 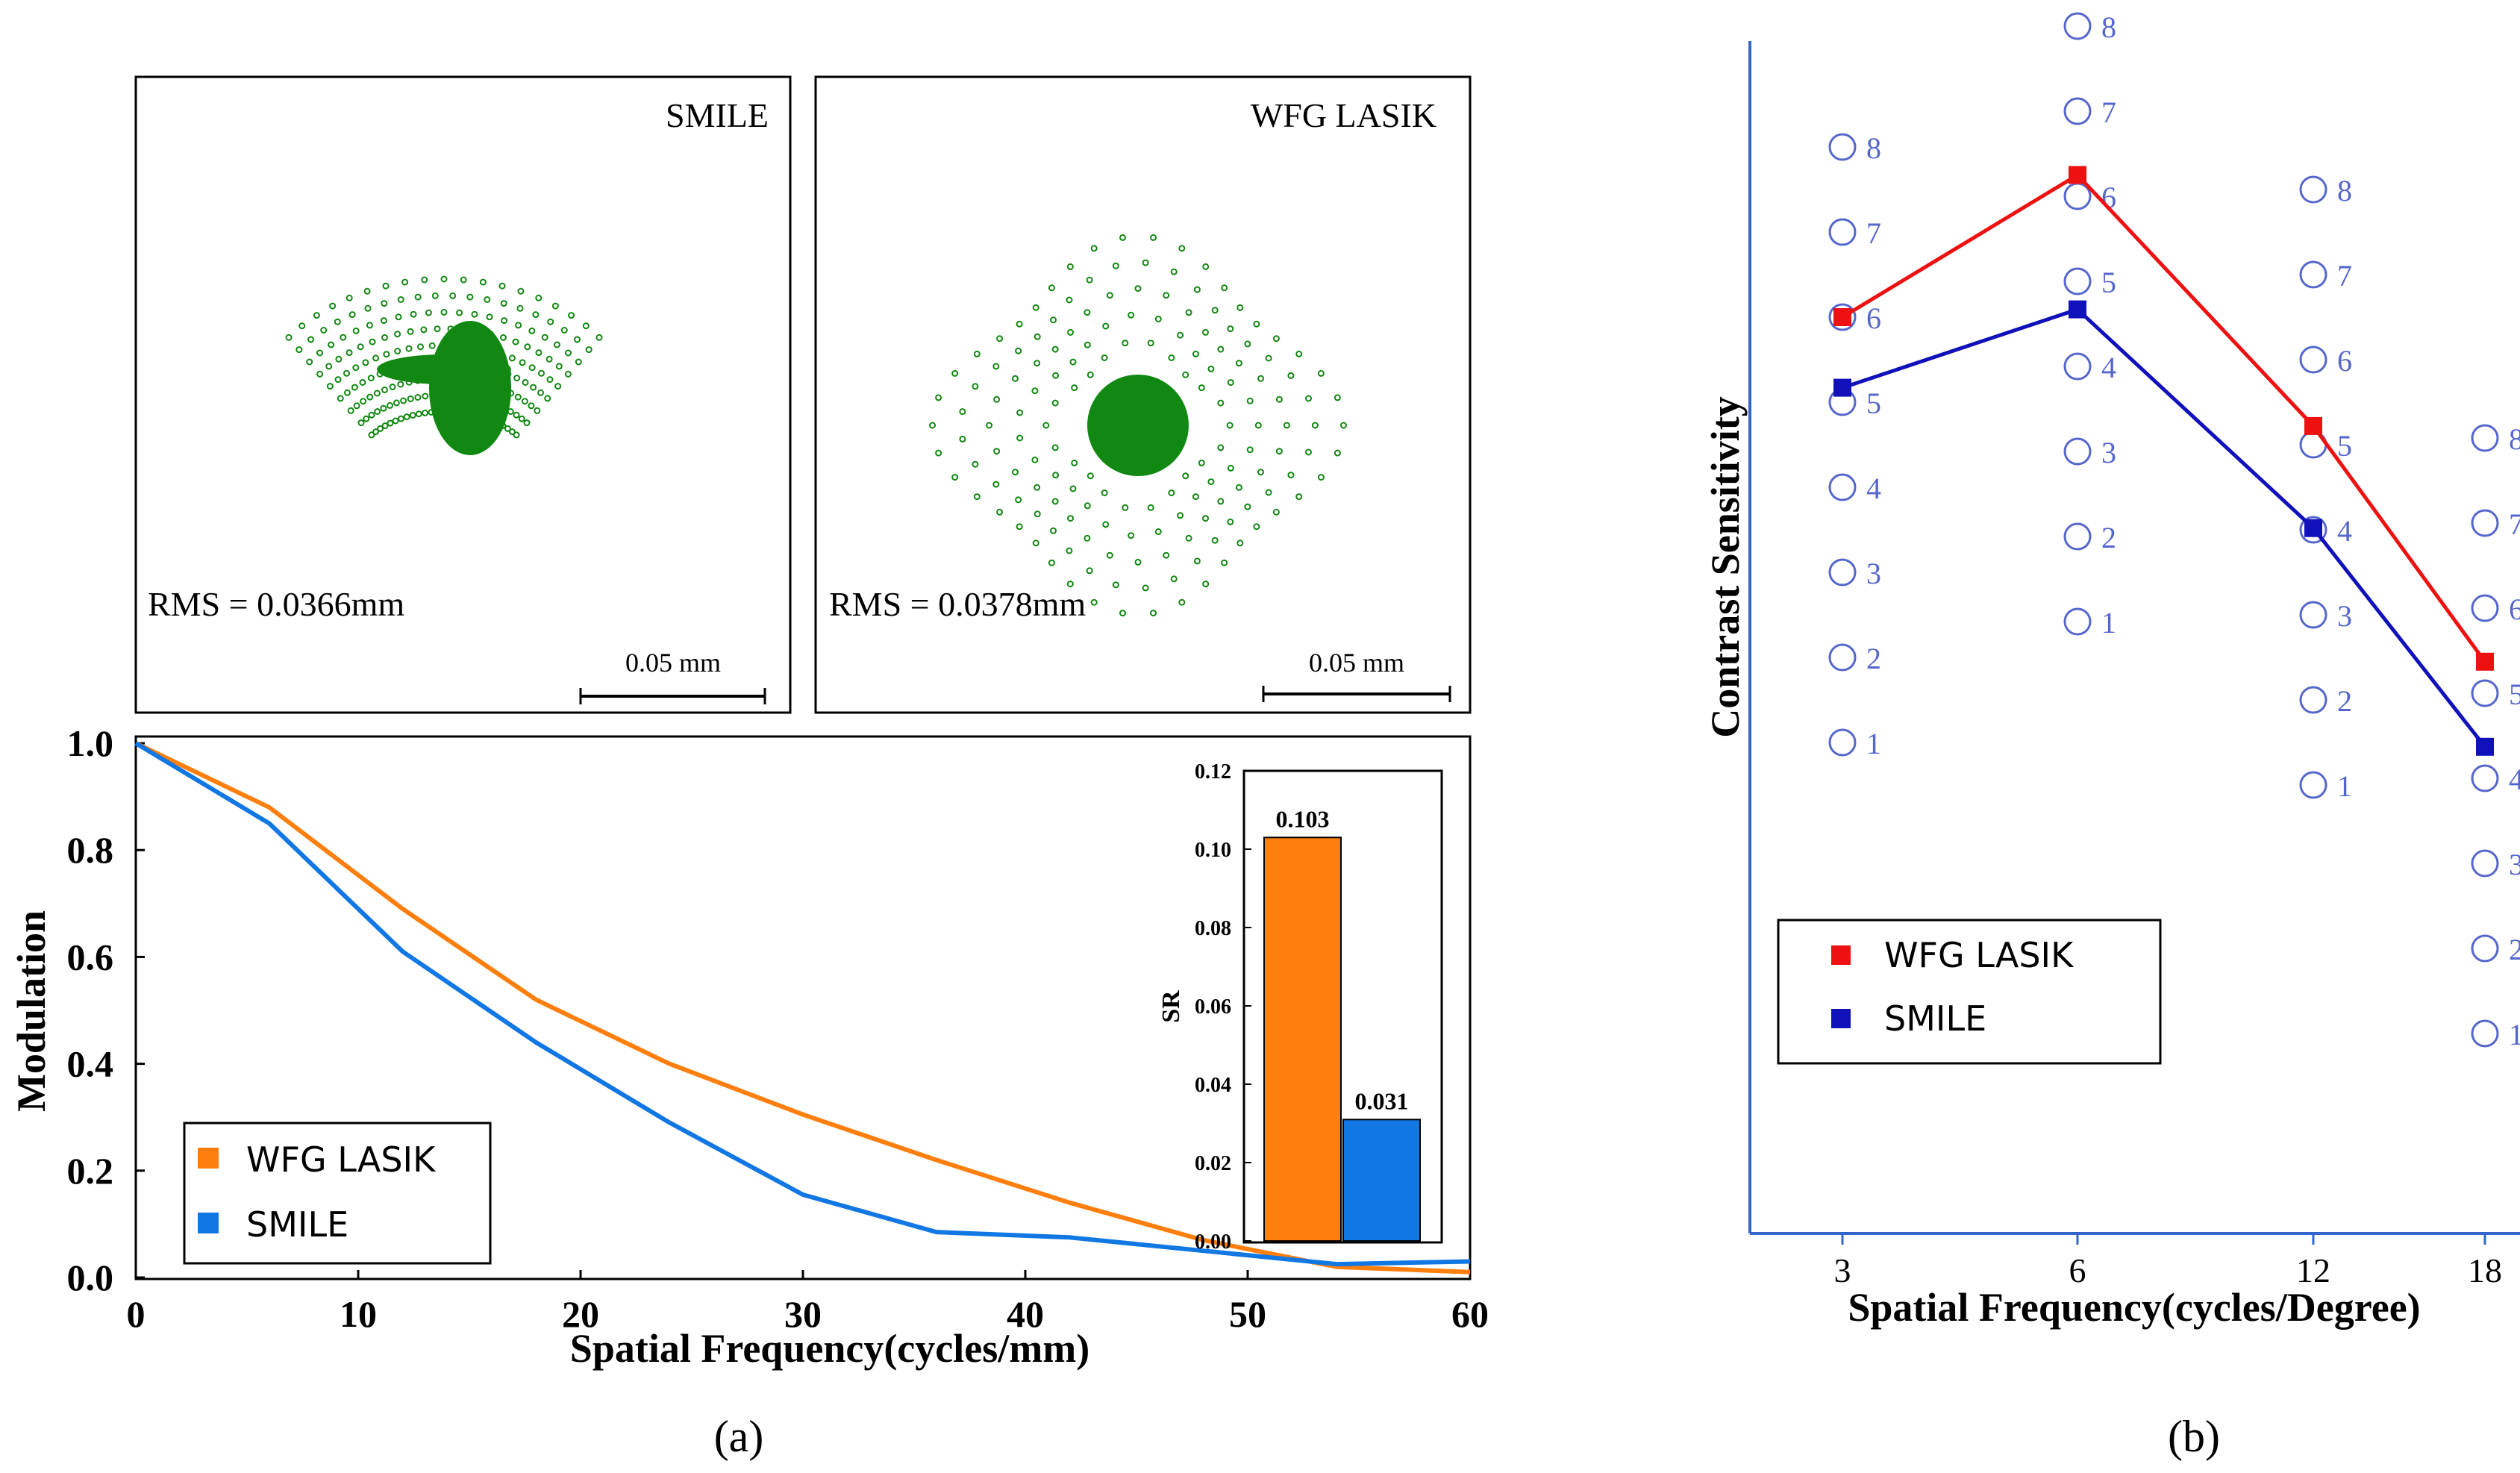 I want to click on csf-marker-wfg-lasik, so click(x=2485, y=661).